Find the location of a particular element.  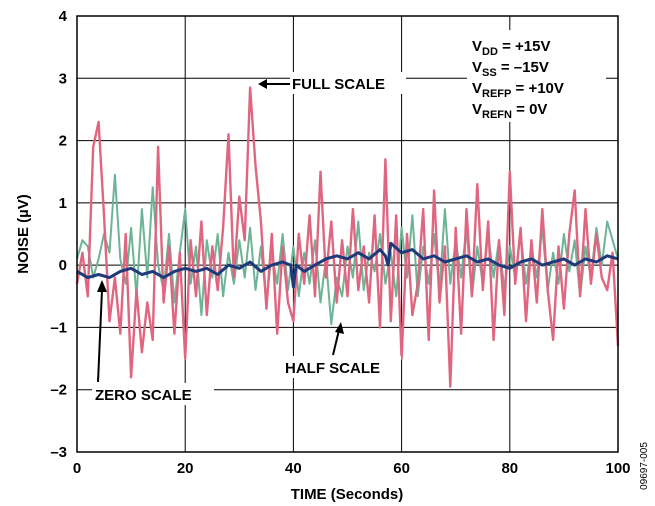

zero-scale-arrow is located at coordinates (100, 336).